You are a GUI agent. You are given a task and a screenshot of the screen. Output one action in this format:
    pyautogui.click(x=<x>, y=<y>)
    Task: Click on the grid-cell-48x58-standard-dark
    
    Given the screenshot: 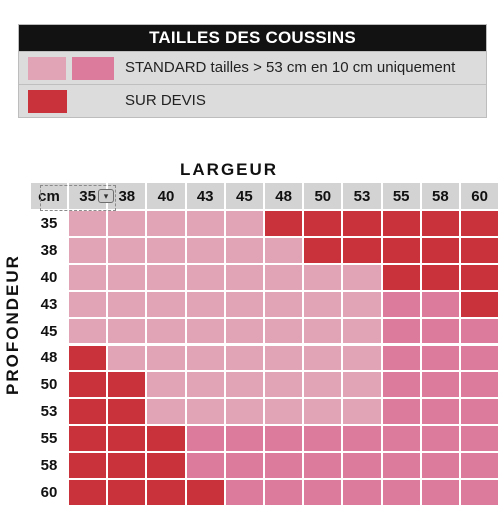 What is the action you would take?
    pyautogui.click(x=440, y=358)
    